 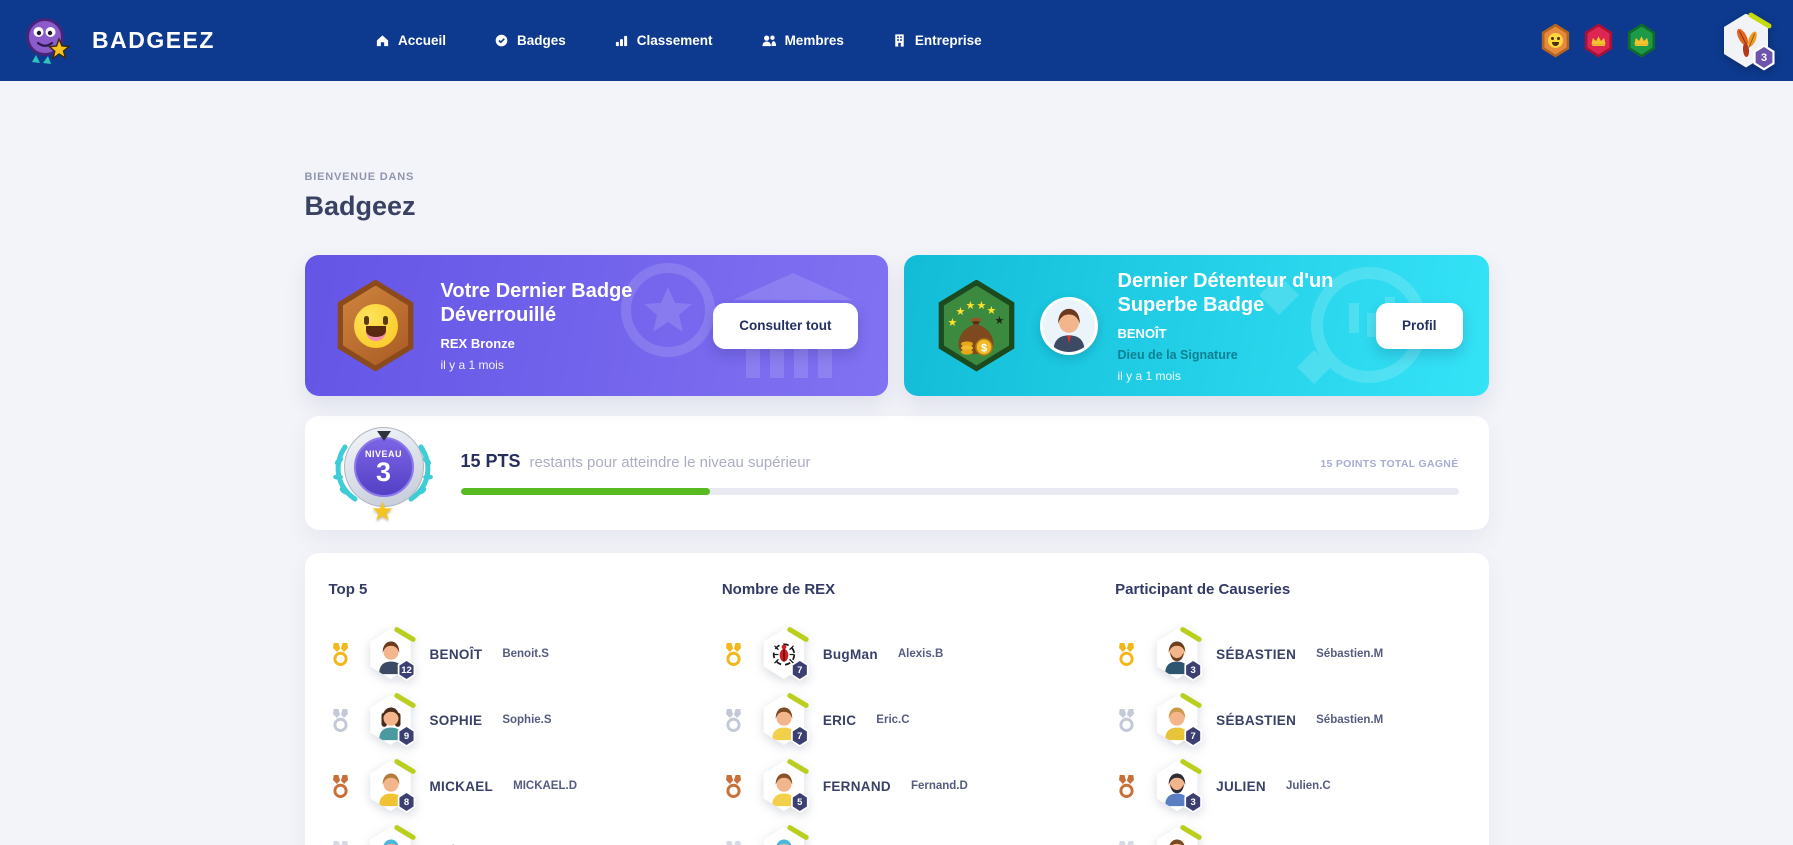 I want to click on list-item: STÉPHANE Stéphane.P, so click(x=503, y=834).